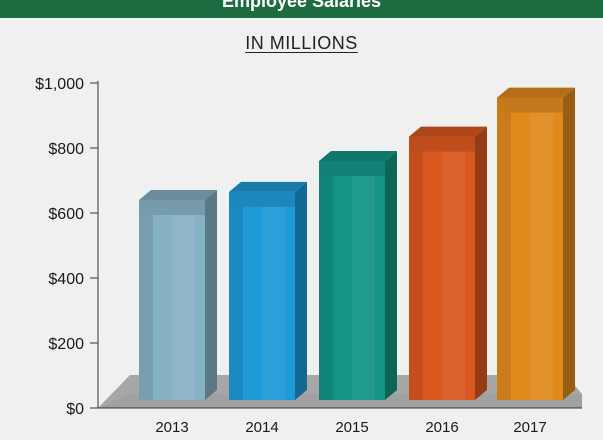 Image resolution: width=603 pixels, height=440 pixels. I want to click on bar-2017, so click(536, 243).